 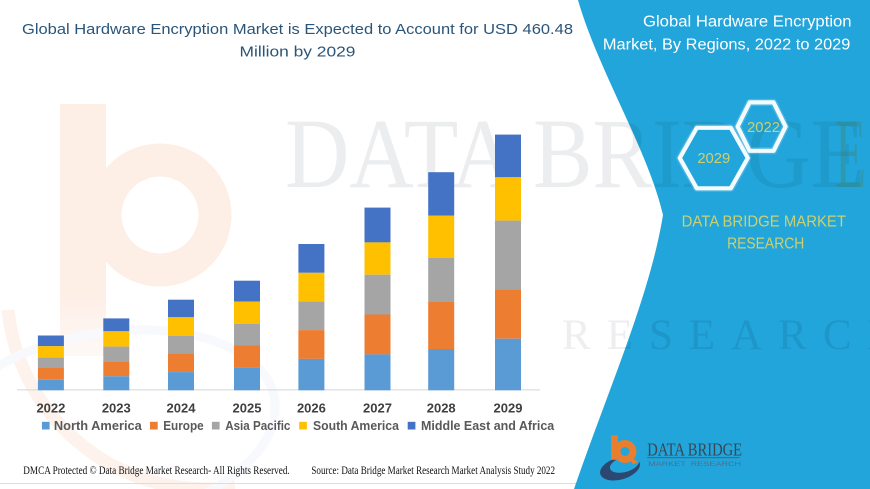 What do you see at coordinates (257, 426) in the screenshot?
I see `svg-text: Asia Pacific` at bounding box center [257, 426].